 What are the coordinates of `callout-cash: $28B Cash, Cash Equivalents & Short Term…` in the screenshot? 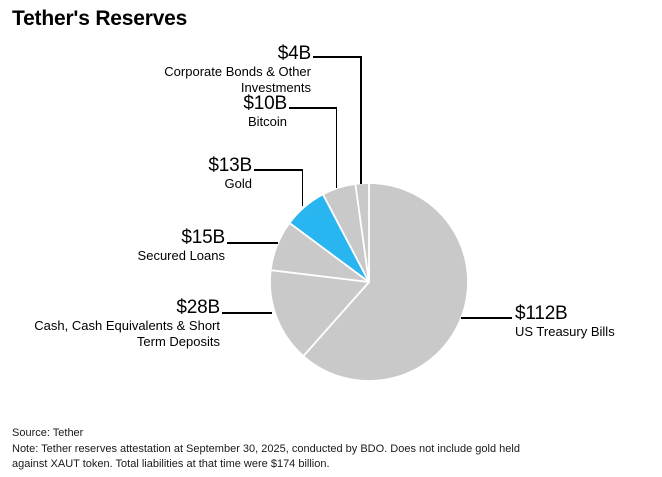 It's located at (127, 323).